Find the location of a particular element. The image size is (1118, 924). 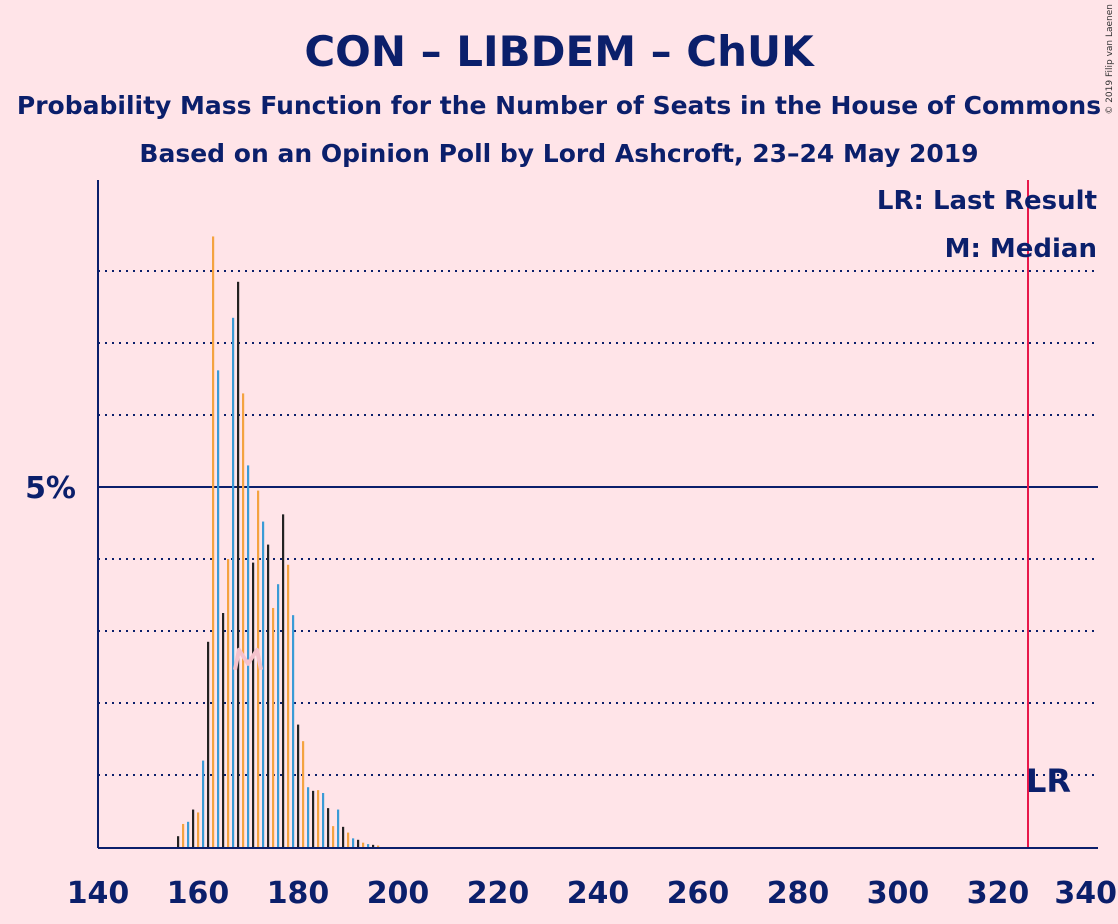

last-result-label: LR is located at coordinates (1048, 781).